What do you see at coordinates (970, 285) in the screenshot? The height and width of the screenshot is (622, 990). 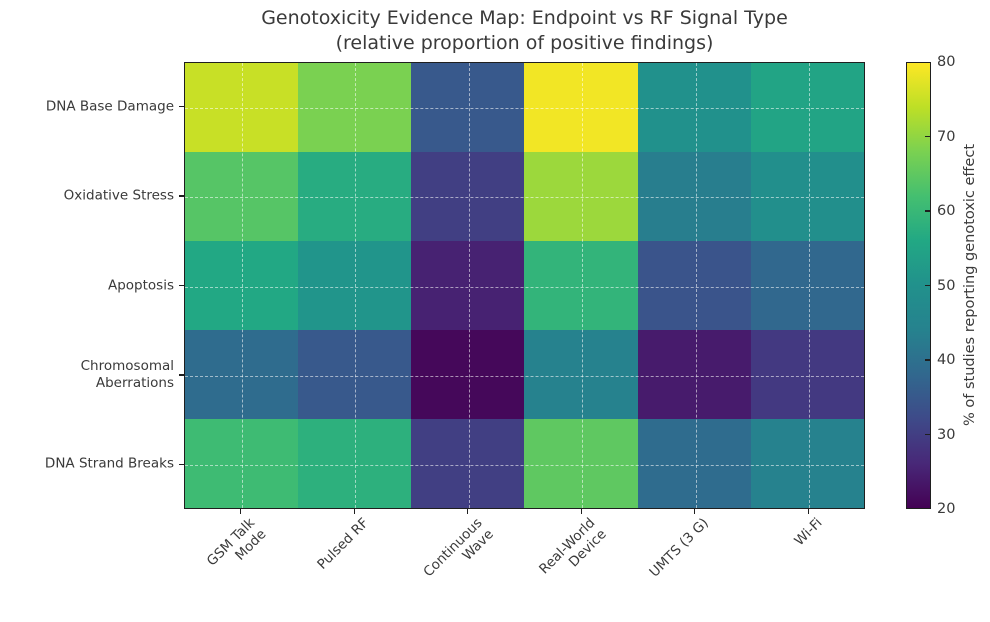 I see `colorbar-label: % of studies reporting genotoxic effect` at bounding box center [970, 285].